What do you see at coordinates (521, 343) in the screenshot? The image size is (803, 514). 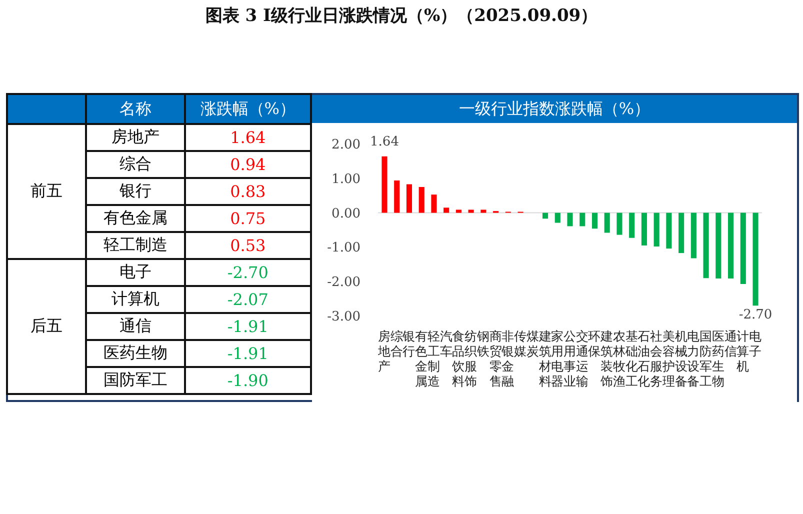 I see `x-tick-label: 传媒` at bounding box center [521, 343].